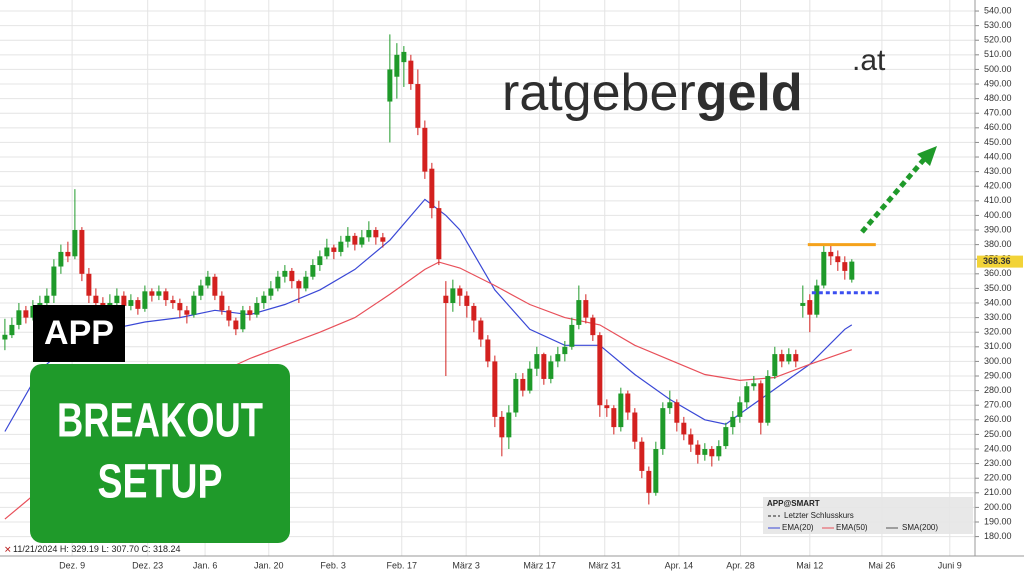  Describe the element at coordinates (539, 565) in the screenshot. I see `x-tick-label: März 17` at that location.